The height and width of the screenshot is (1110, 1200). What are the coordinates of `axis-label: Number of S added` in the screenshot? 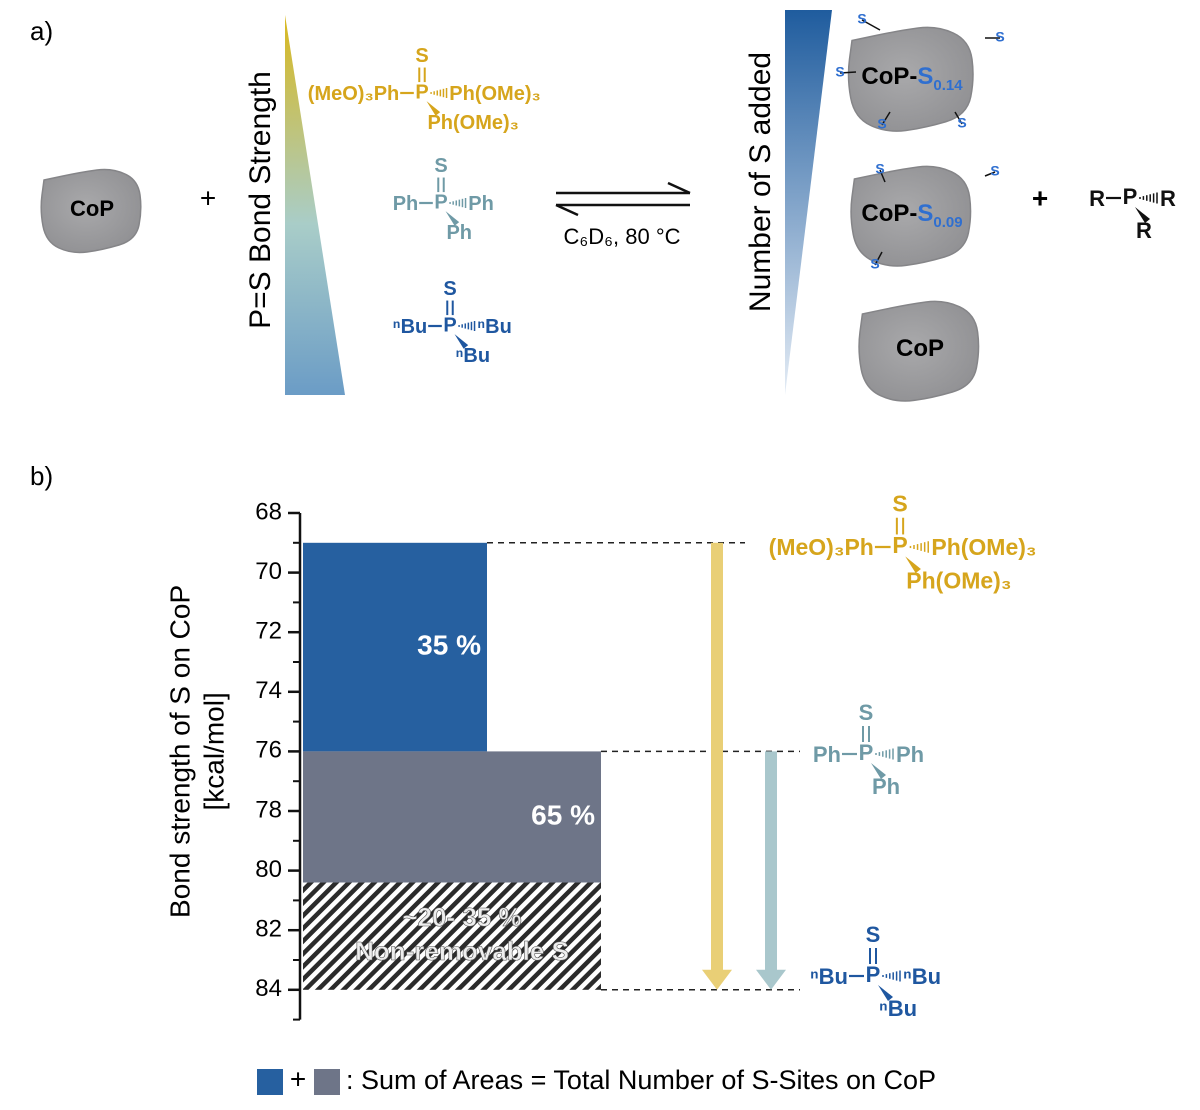 It's located at (760, 182).